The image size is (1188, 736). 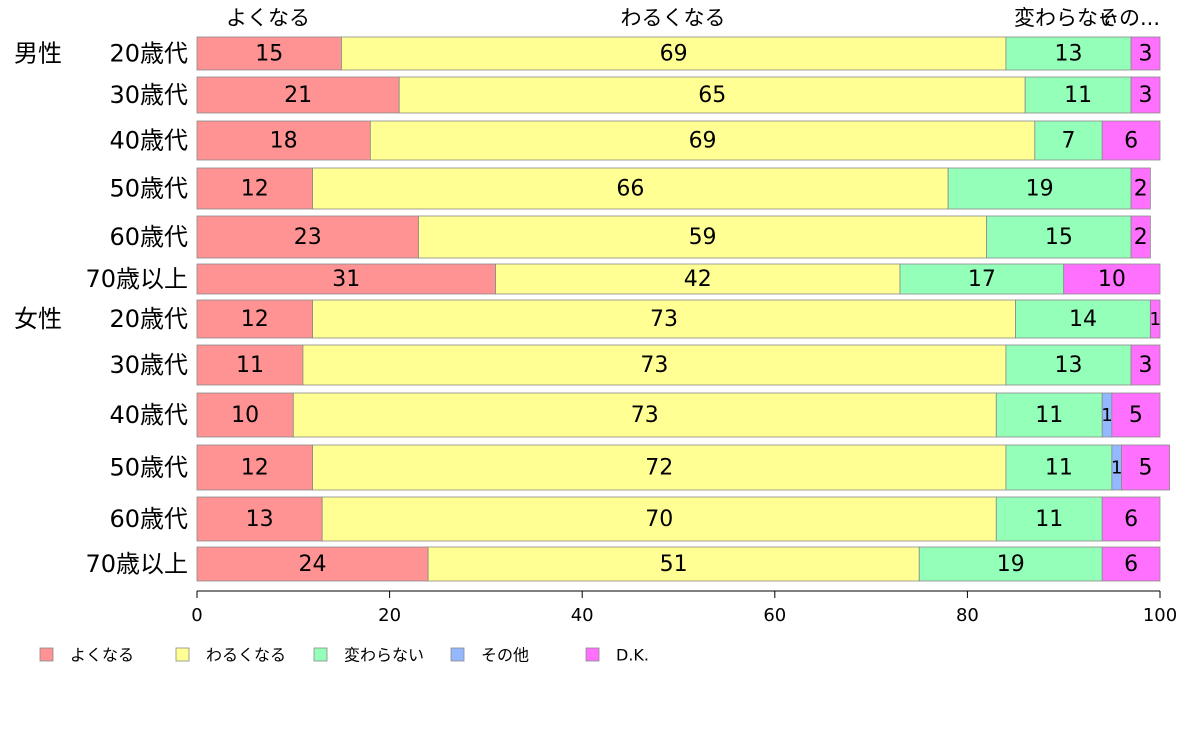 I want to click on x-tick-label: 20, so click(x=389, y=615).